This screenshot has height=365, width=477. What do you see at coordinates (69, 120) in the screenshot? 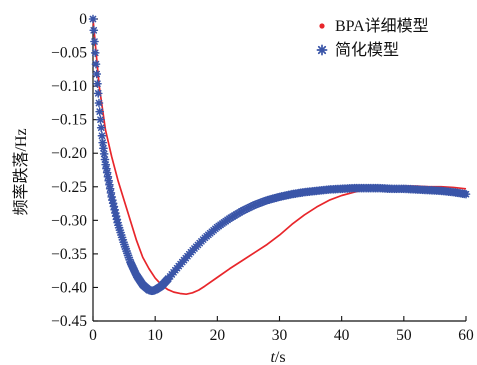
I see `y-tick-label: −0.15` at bounding box center [69, 120].